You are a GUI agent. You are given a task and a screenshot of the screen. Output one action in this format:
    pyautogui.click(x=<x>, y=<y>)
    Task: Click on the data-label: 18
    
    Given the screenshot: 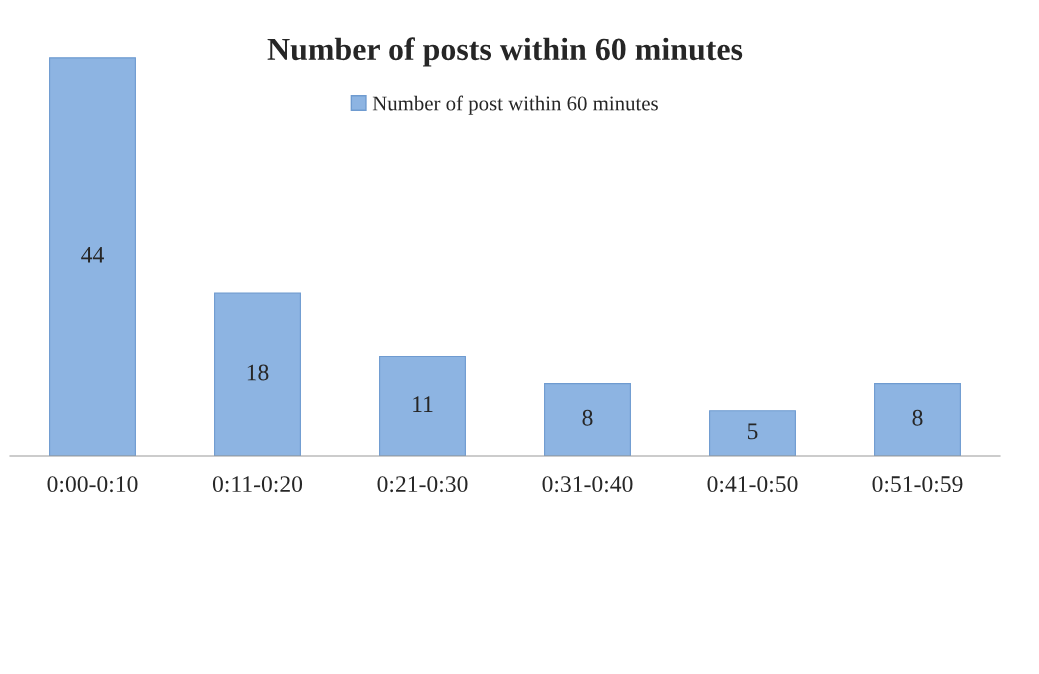 What is the action you would take?
    pyautogui.click(x=258, y=372)
    